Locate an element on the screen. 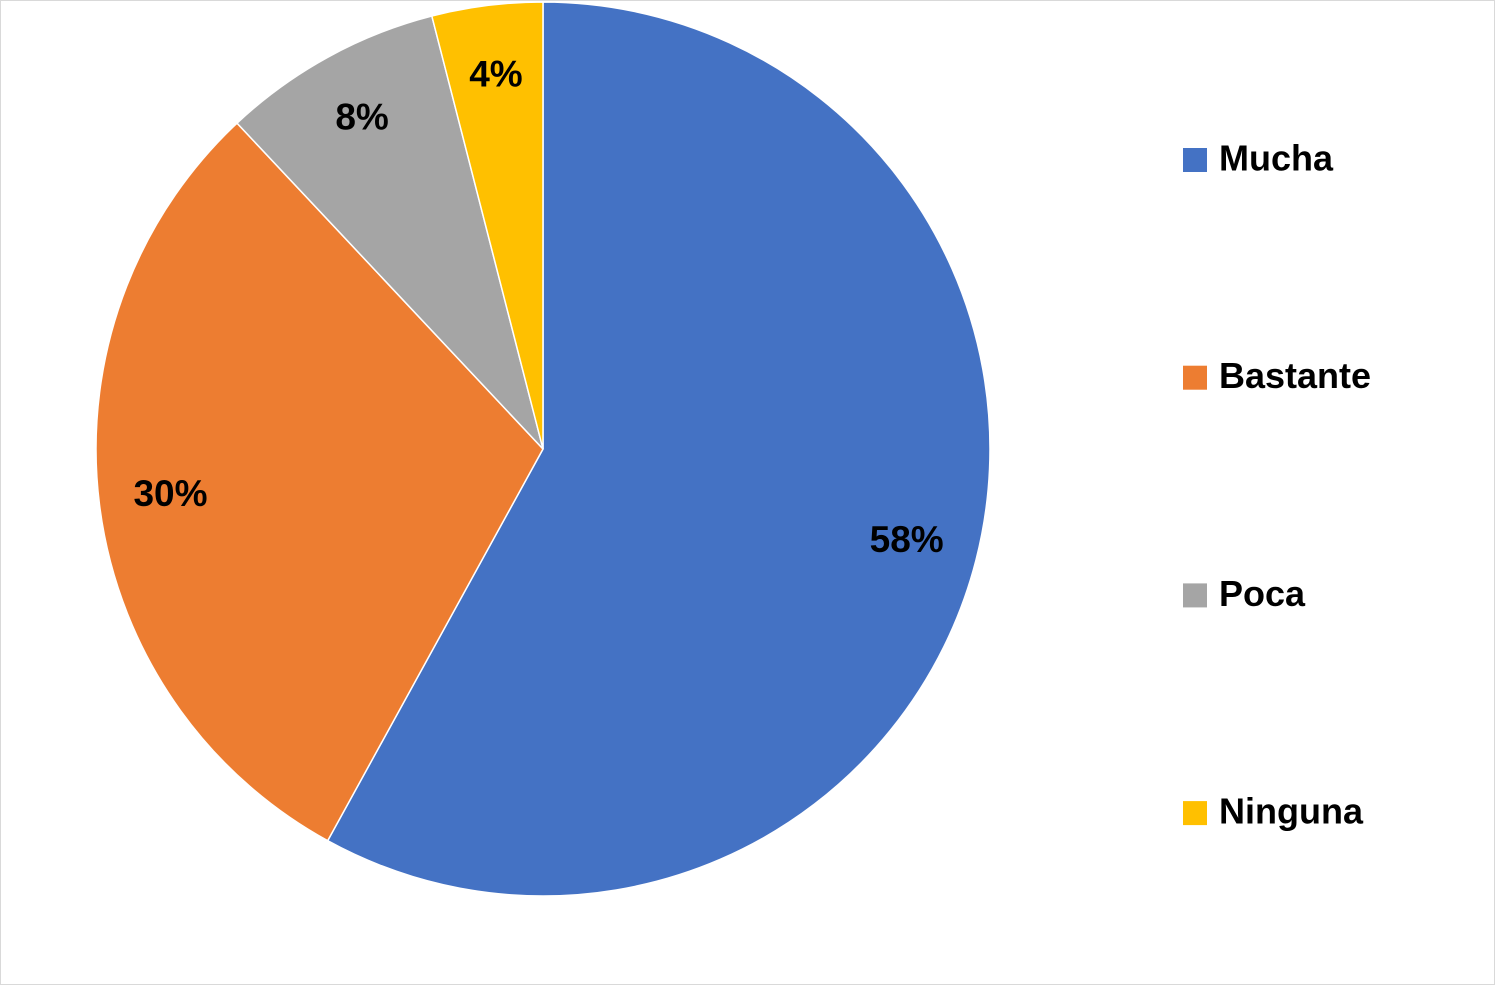 Image resolution: width=1495 pixels, height=985 pixels. legend-label: Bastante is located at coordinates (1295, 375).